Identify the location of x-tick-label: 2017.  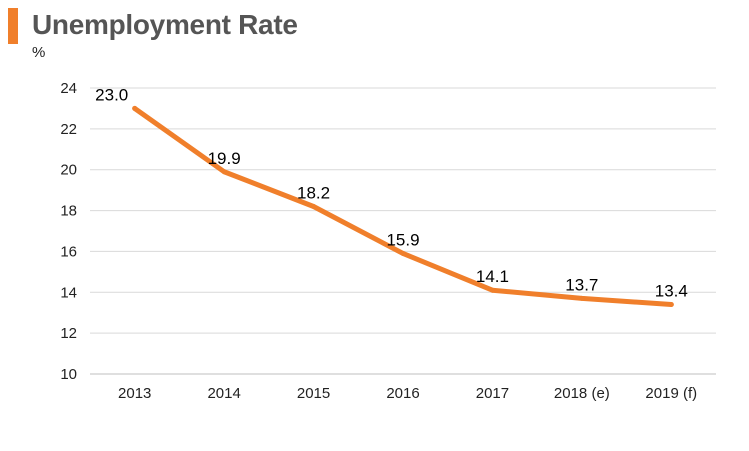
(492, 393).